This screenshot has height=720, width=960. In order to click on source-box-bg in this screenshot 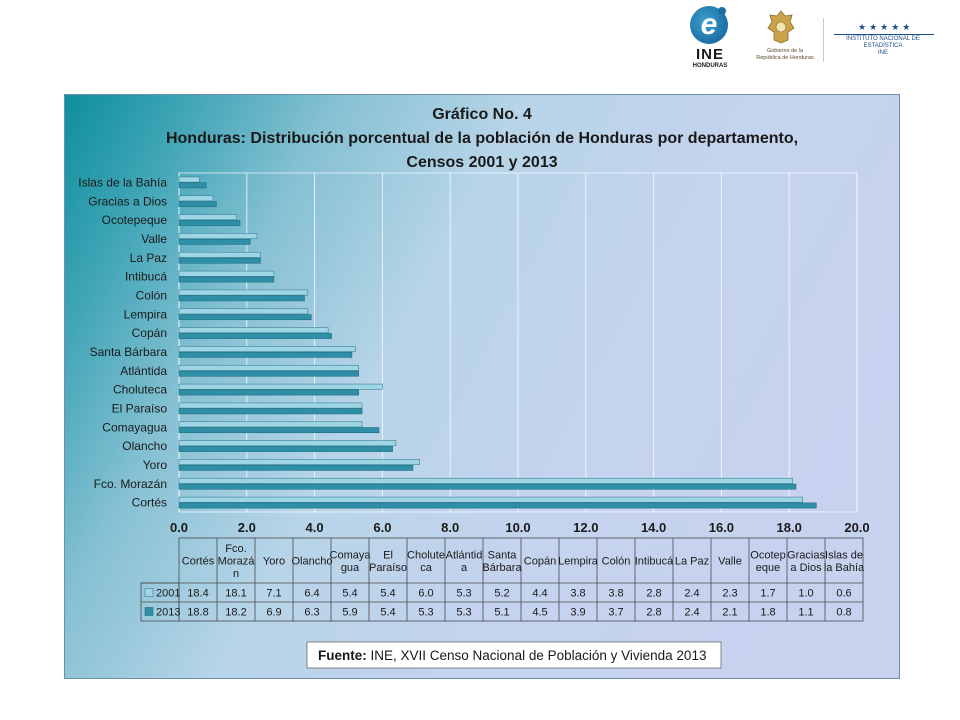, I will do `click(514, 655)`.